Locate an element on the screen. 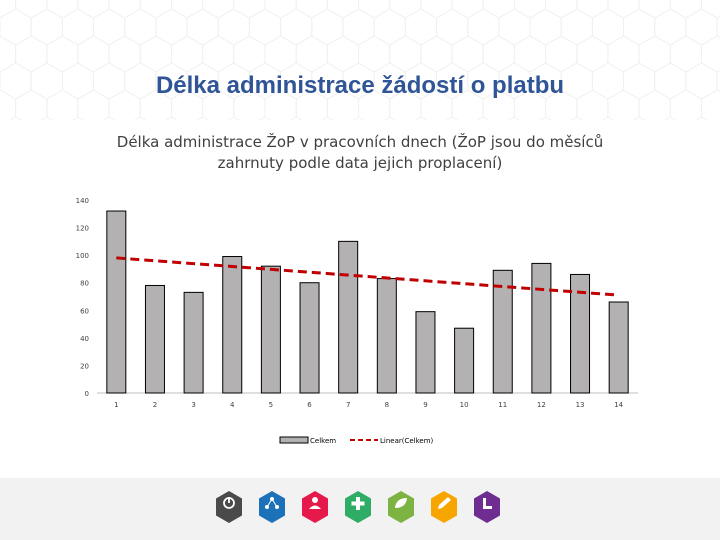 Image resolution: width=720 pixels, height=540 pixels. partner-logos is located at coordinates (364, 510).